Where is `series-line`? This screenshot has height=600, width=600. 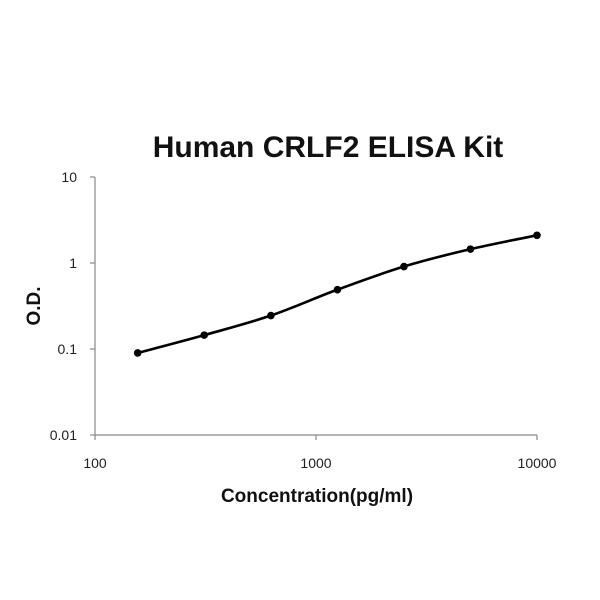 series-line is located at coordinates (337, 294).